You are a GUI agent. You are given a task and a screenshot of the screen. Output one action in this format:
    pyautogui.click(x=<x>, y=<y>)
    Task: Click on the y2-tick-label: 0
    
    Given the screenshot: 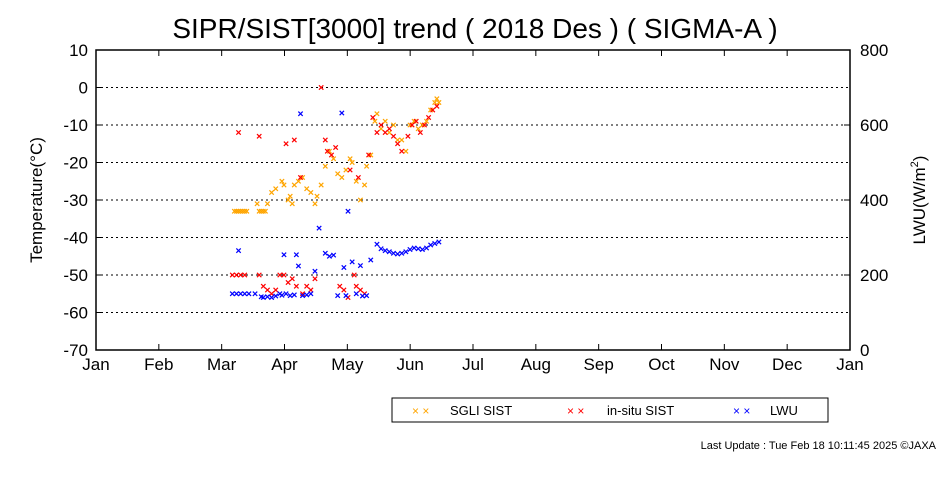 What is the action you would take?
    pyautogui.click(x=864, y=350)
    